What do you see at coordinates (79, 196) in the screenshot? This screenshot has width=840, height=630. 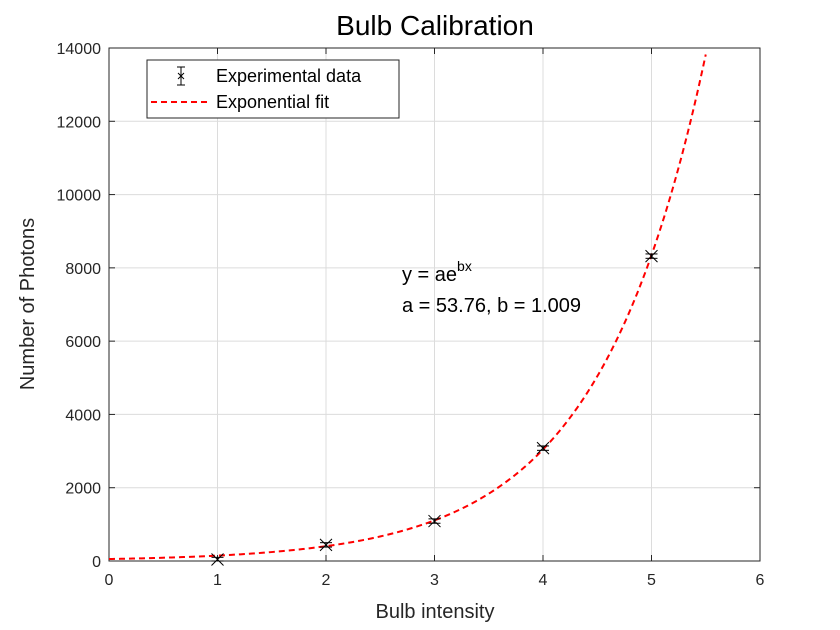 I see `y-tick-label: 10000` at bounding box center [79, 196].